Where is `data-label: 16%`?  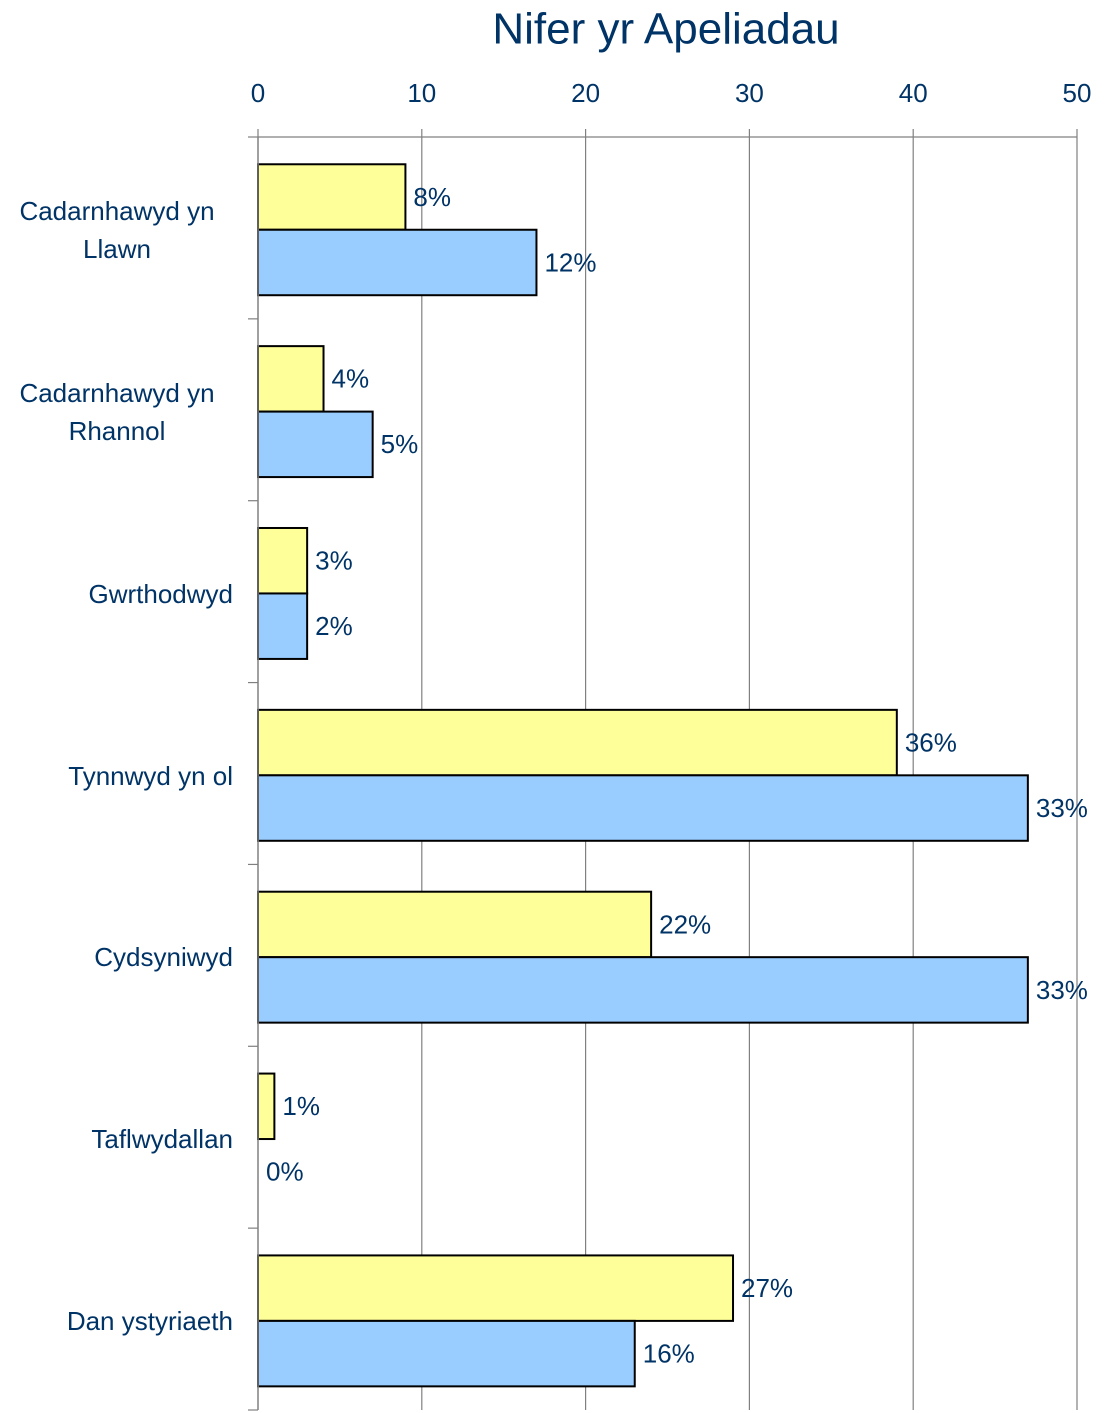
data-label: 16% is located at coordinates (669, 1353).